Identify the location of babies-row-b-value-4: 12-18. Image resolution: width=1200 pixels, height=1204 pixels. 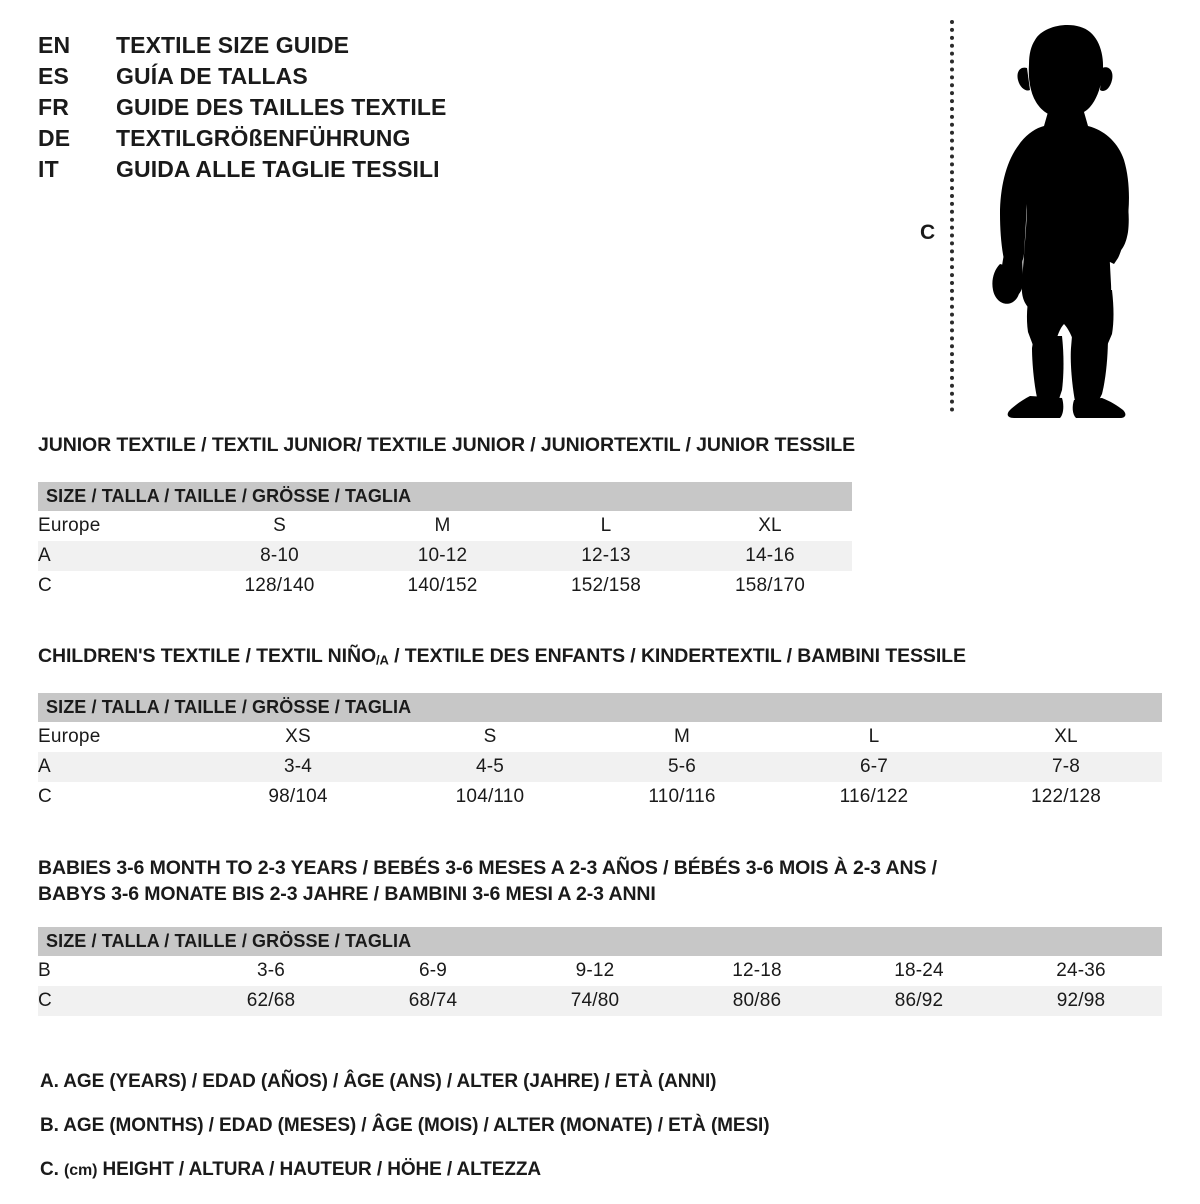
(757, 971).